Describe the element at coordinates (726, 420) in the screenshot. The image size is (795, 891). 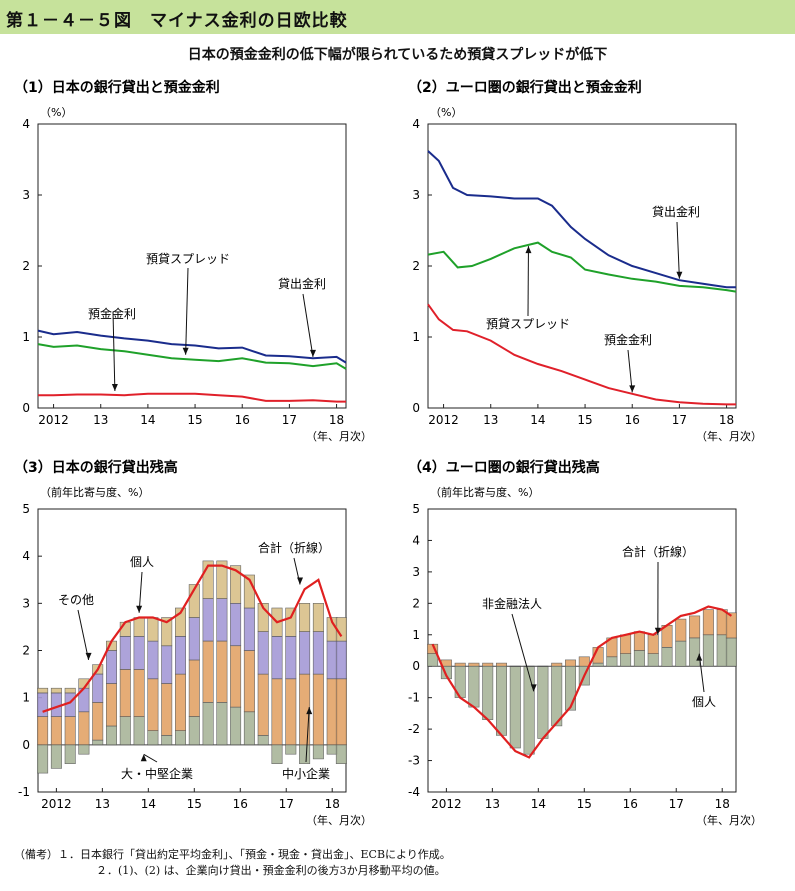
I see `x-tick-label: 18` at that location.